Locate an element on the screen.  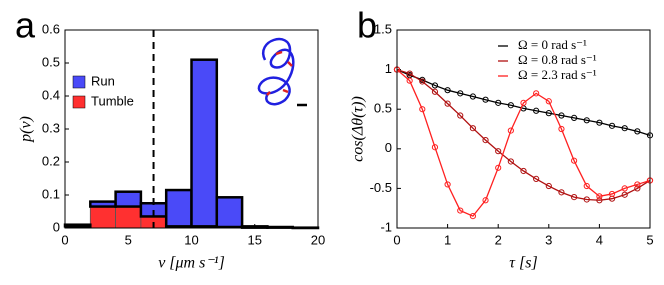
y-tick-label: 0.4 is located at coordinates (51, 94).